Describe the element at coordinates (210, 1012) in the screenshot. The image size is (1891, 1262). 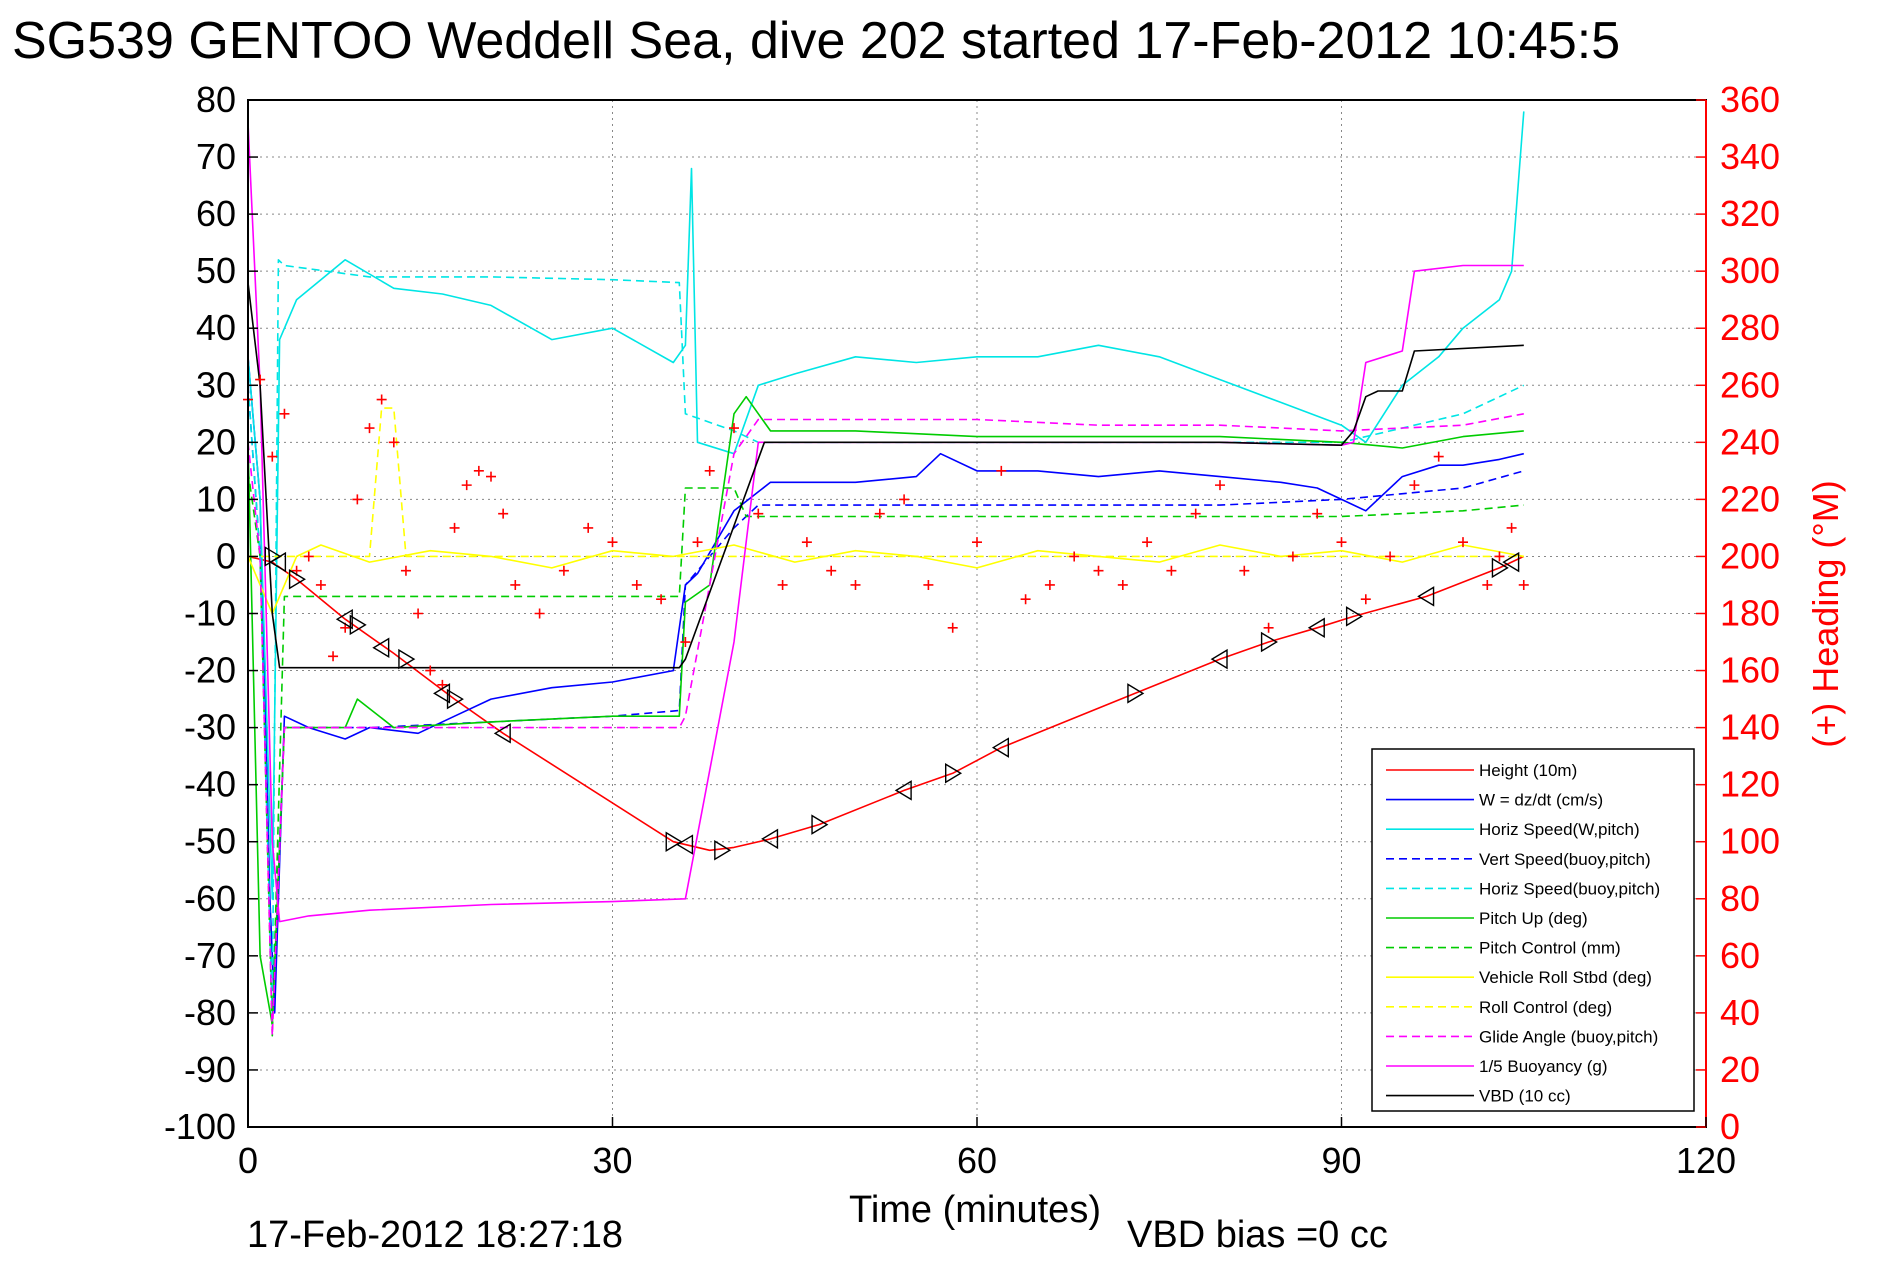
I see `y-tick-label-left: -80` at that location.